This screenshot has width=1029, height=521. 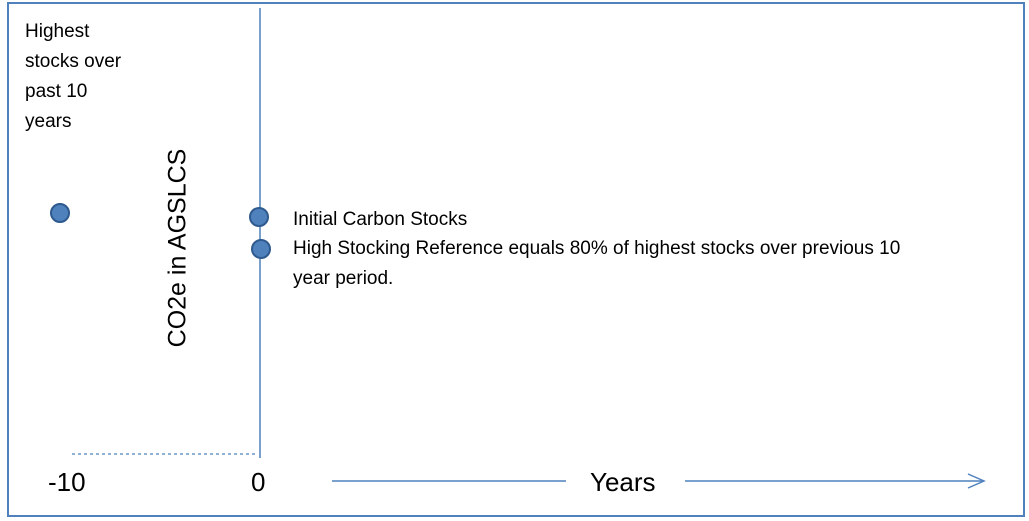 I want to click on years-arrowhead, so click(x=976, y=481).